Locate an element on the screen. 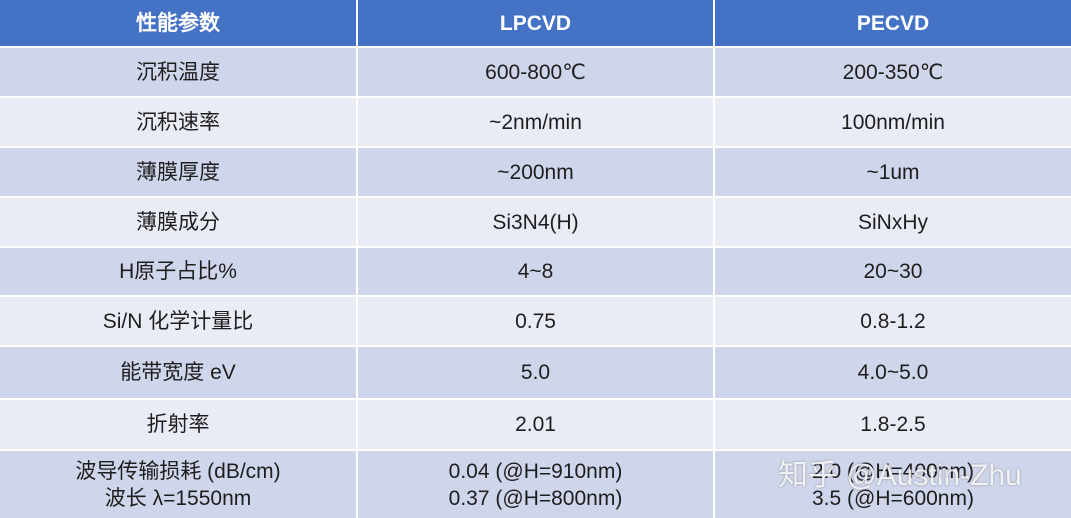 The height and width of the screenshot is (518, 1071). row-label: 薄膜成分 is located at coordinates (178, 222).